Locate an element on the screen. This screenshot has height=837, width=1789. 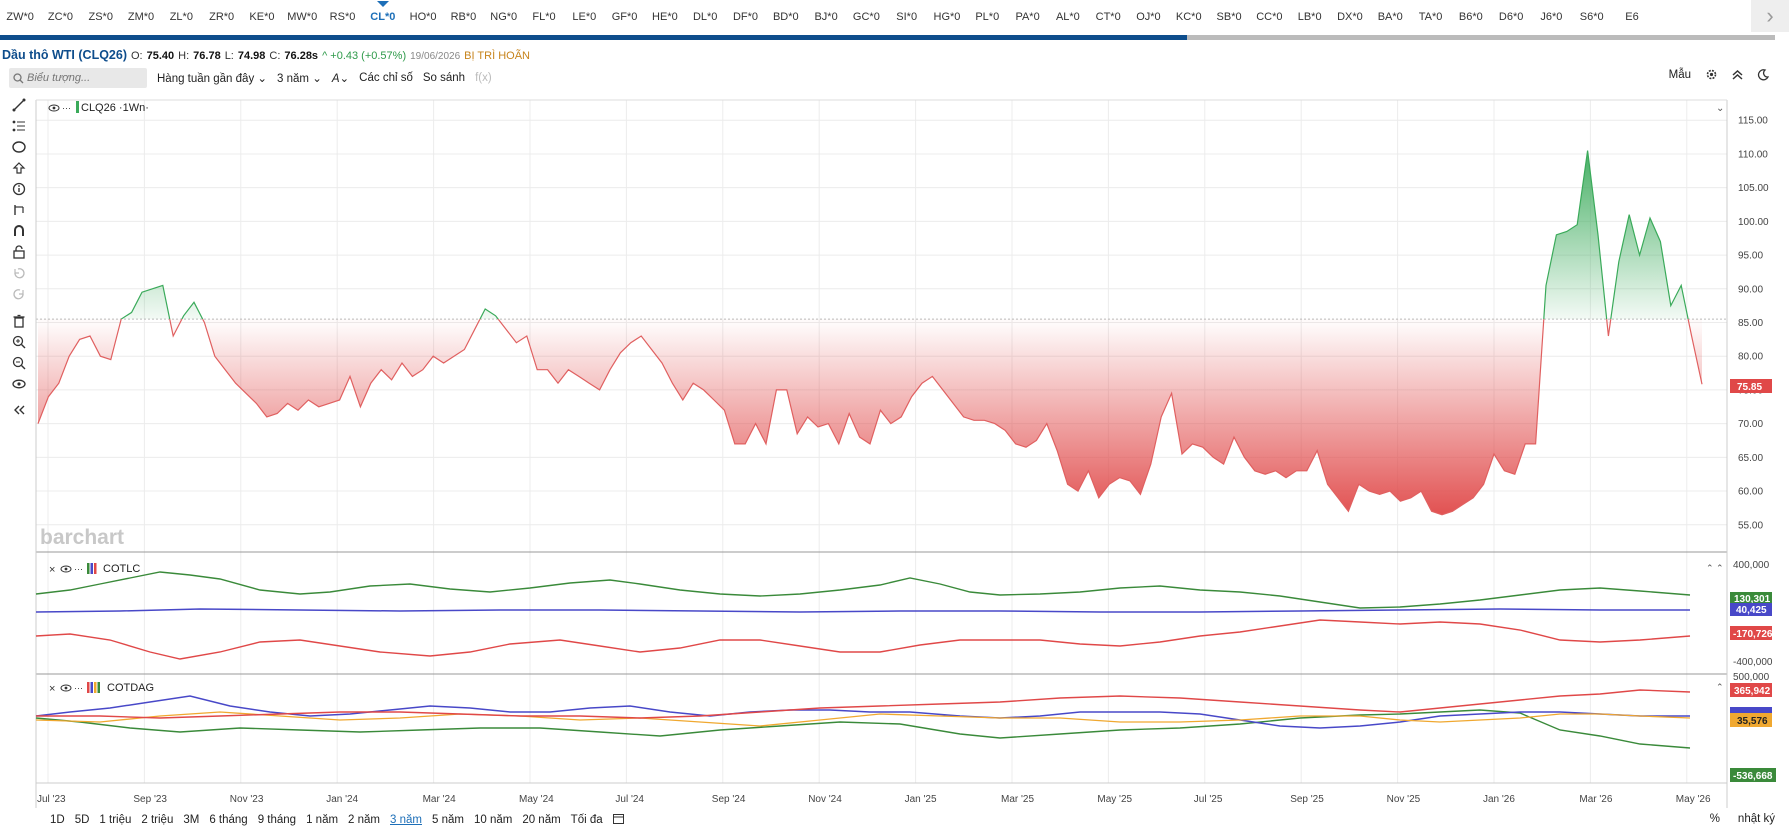
timeframe-button: 2 triệu is located at coordinates (157, 820).